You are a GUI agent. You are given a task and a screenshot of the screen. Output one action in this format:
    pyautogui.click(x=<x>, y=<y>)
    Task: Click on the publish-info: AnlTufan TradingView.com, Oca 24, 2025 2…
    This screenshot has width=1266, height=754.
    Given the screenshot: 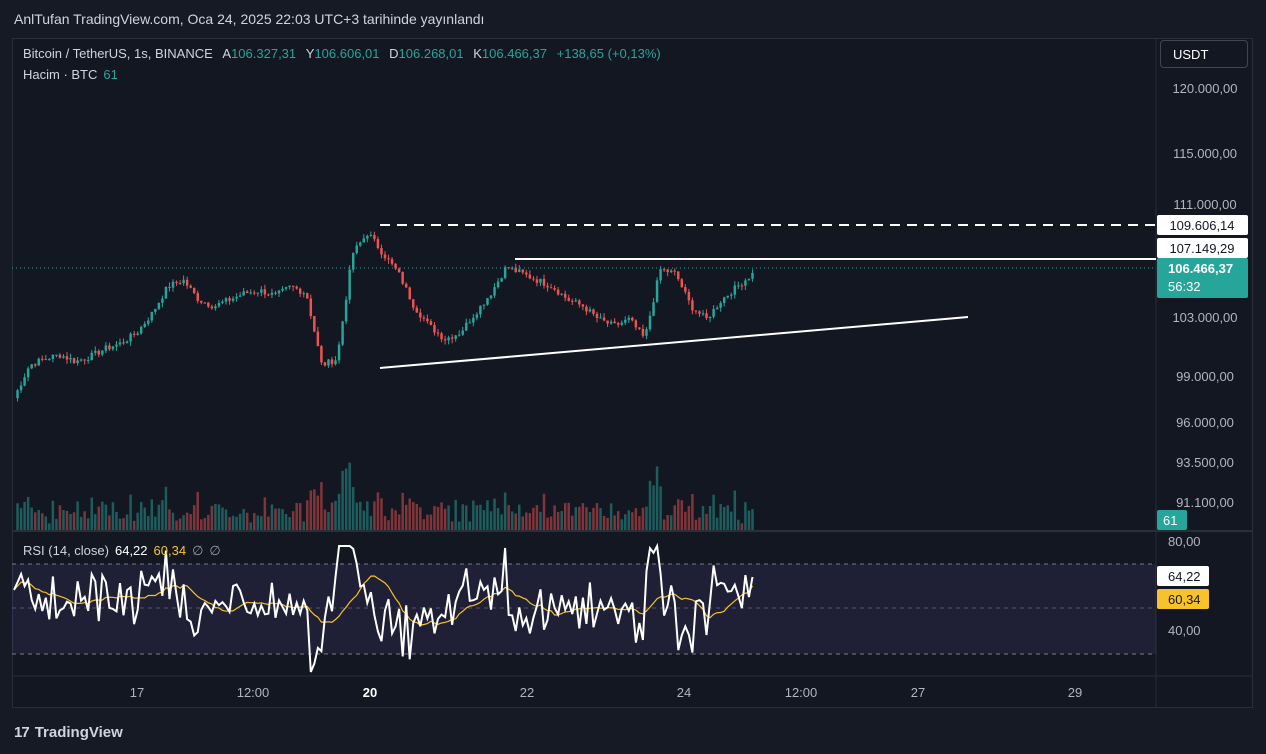 What is the action you would take?
    pyautogui.click(x=249, y=19)
    